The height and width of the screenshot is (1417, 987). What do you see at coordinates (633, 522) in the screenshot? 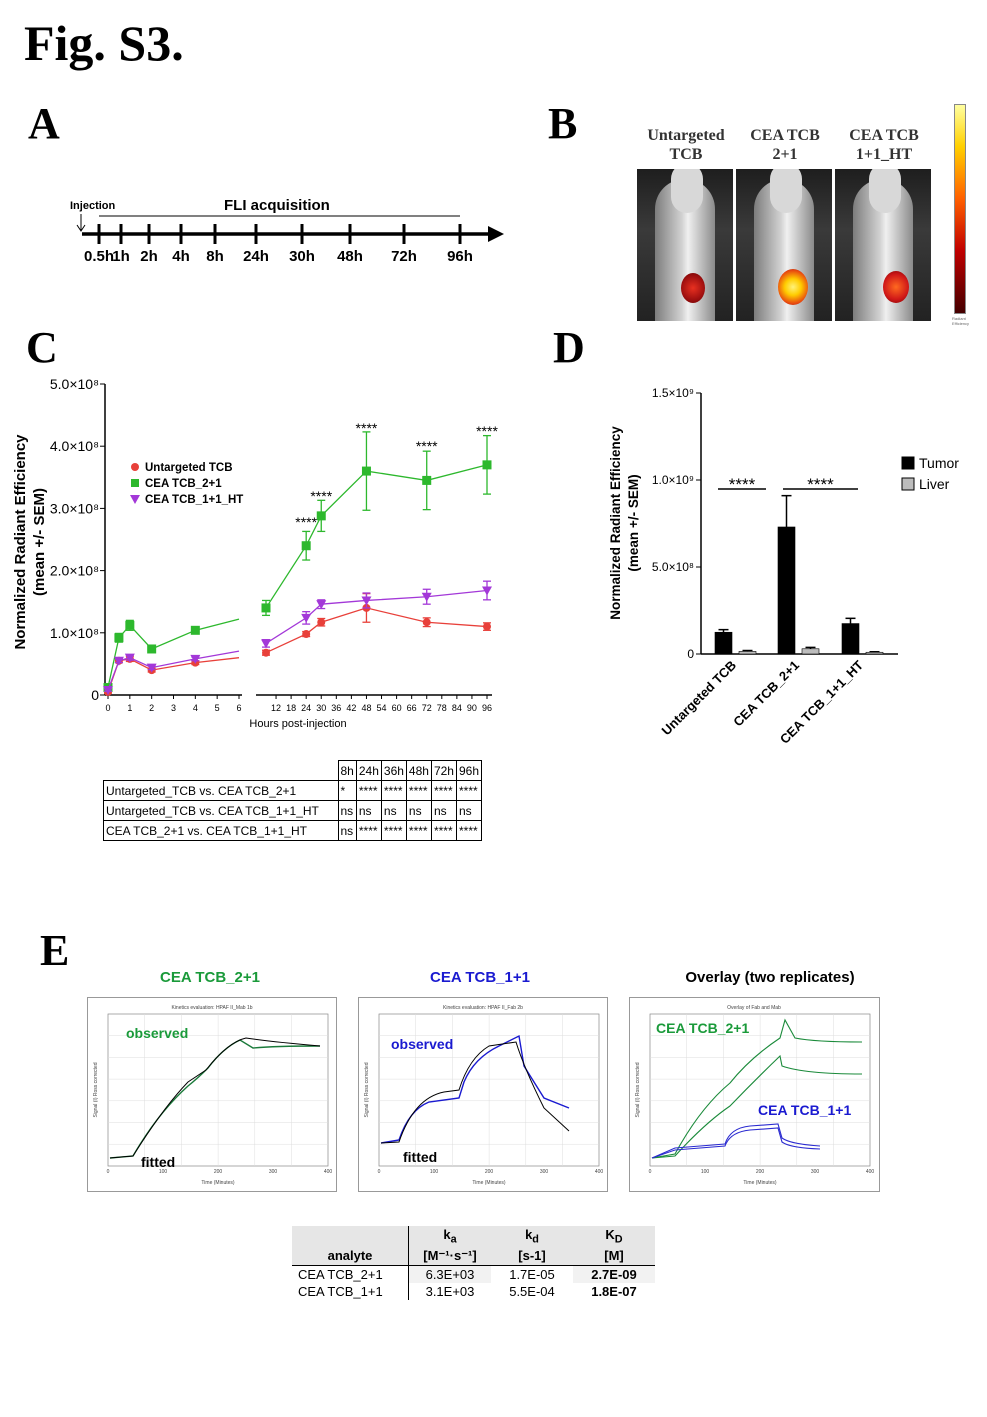
I see `y-axis-label-sub: (mean +/- SEM)` at bounding box center [633, 522].